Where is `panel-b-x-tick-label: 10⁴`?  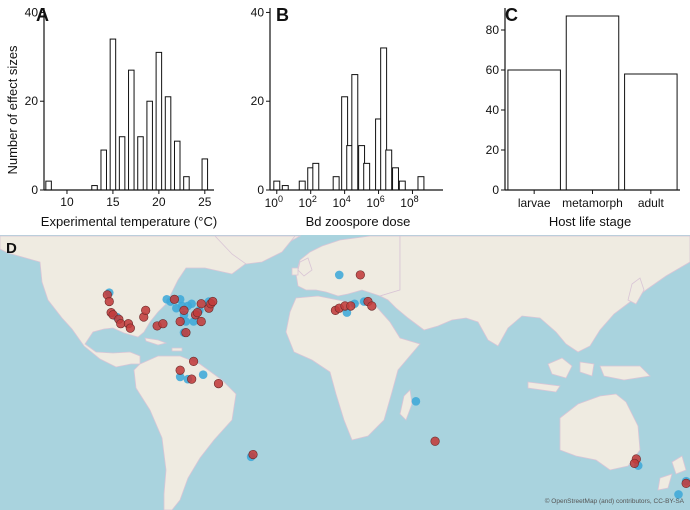 panel-b-x-tick-label: 10⁴ is located at coordinates (341, 202).